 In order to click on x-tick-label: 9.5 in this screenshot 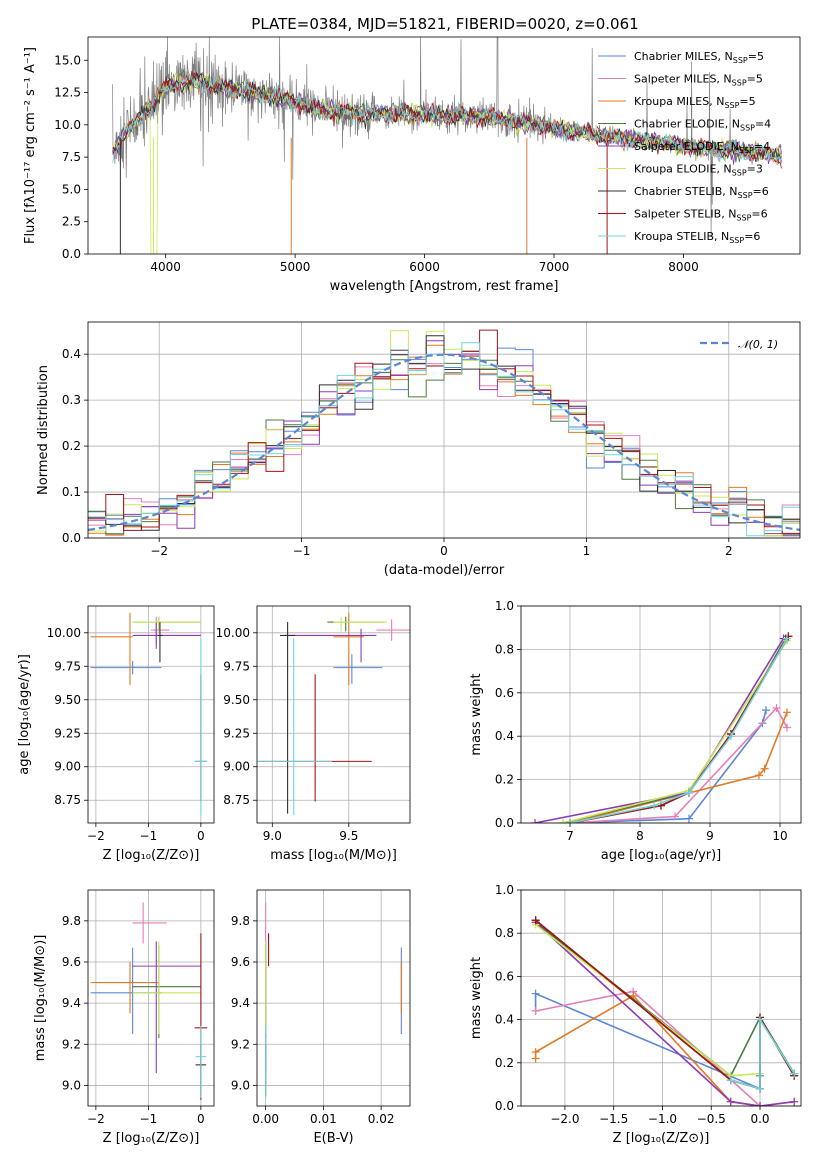, I will do `click(348, 836)`.